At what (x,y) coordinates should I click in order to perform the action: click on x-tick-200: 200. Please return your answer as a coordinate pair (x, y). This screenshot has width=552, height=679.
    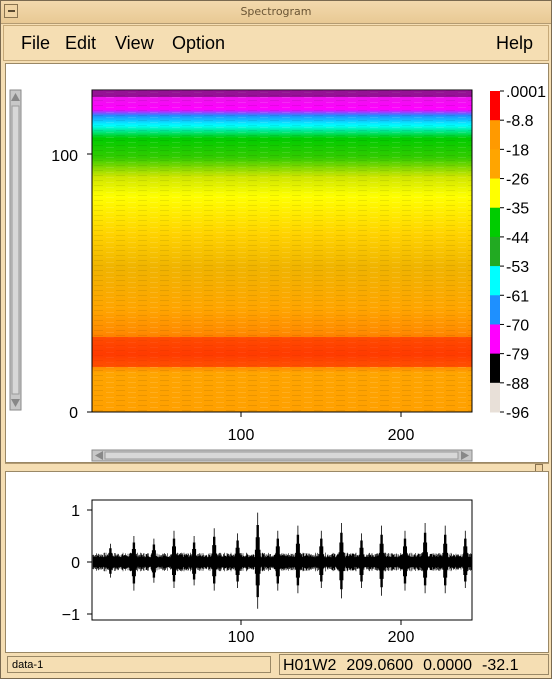
    Looking at the image, I should click on (401, 435).